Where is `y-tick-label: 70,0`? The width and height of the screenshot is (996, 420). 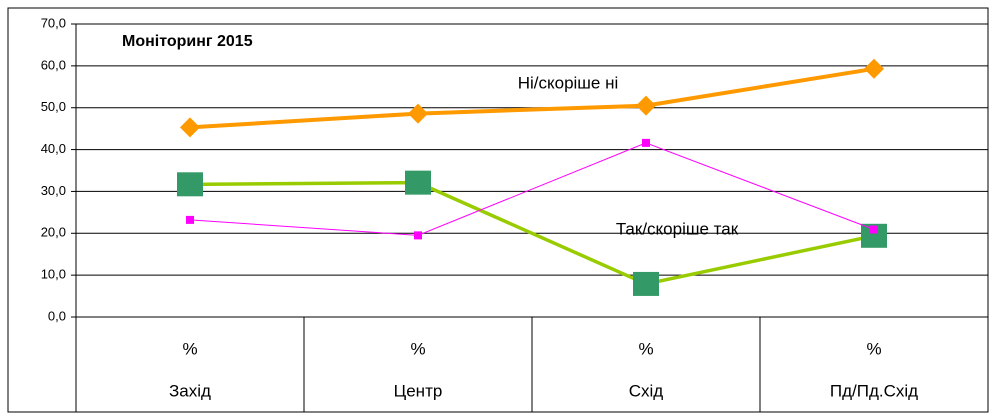
y-tick-label: 70,0 is located at coordinates (53, 22).